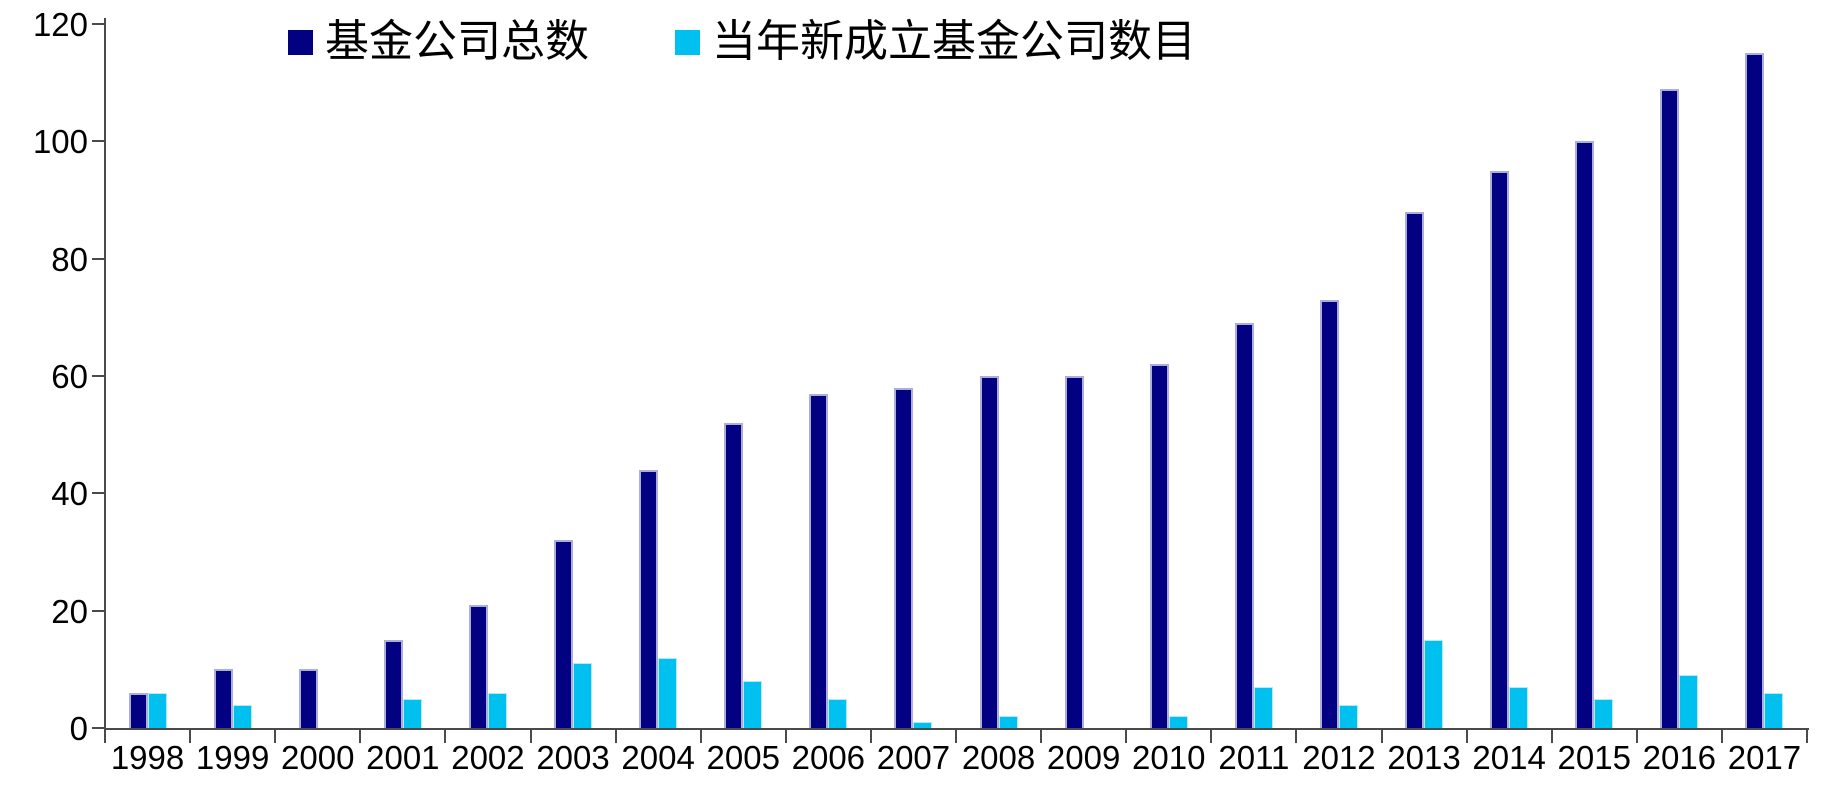 This screenshot has height=792, width=1824. What do you see at coordinates (828, 757) in the screenshot?
I see `x-axis-label-2006: 2006` at bounding box center [828, 757].